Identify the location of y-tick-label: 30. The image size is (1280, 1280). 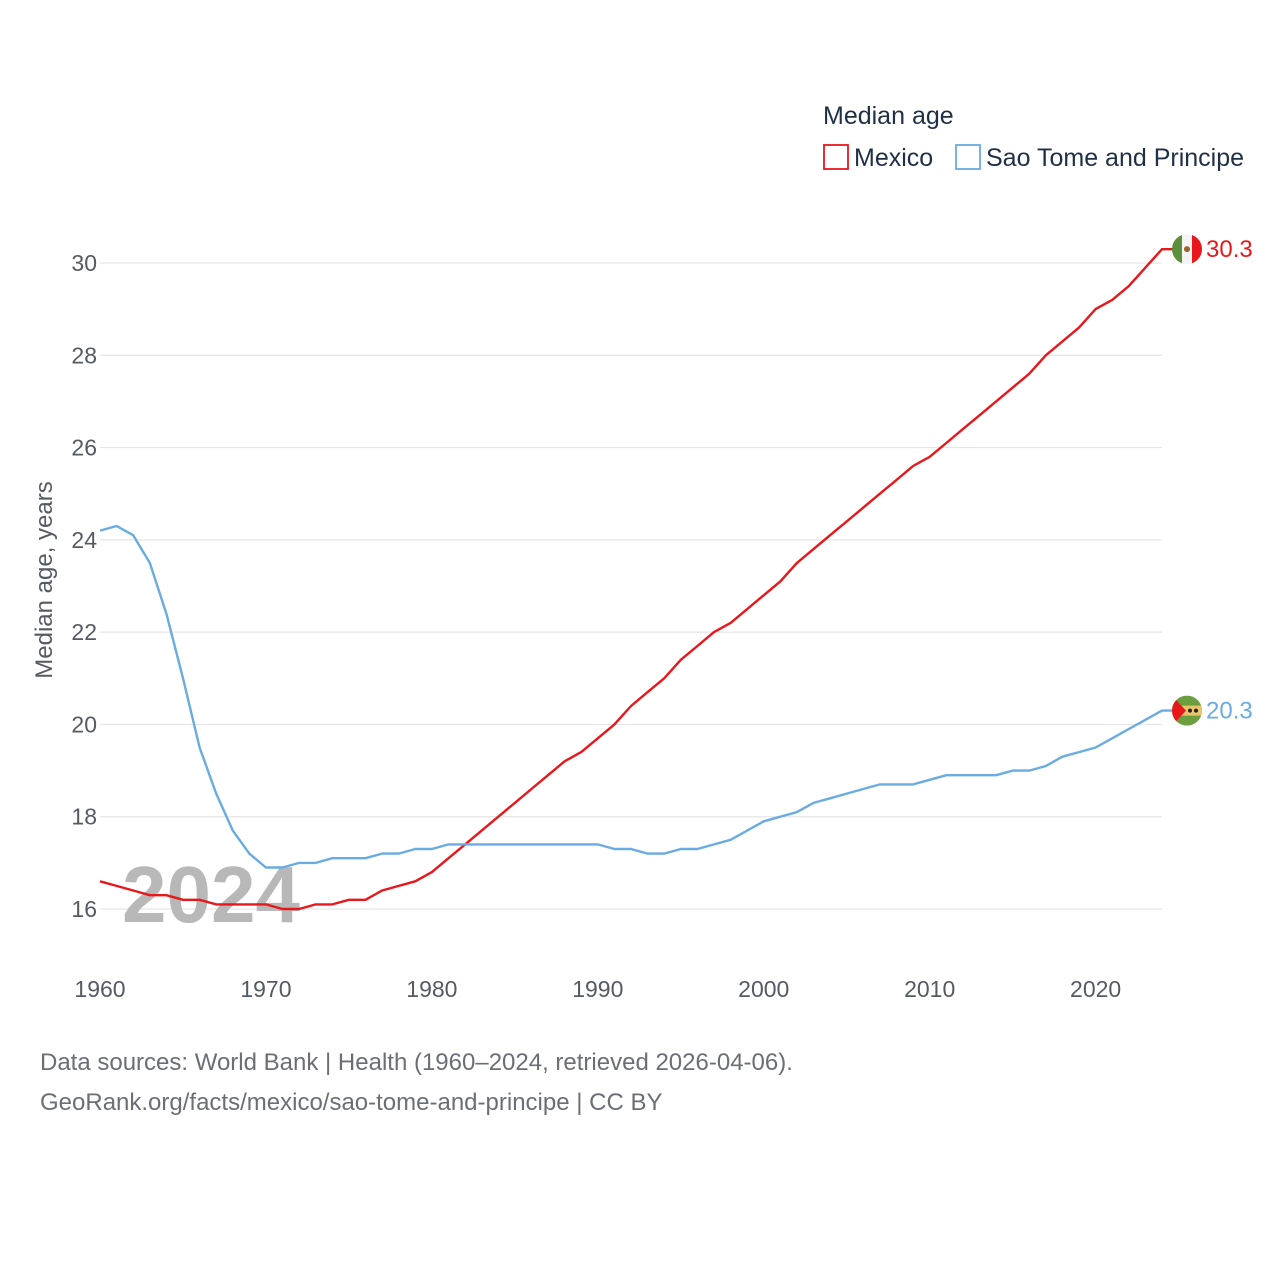
(84, 263).